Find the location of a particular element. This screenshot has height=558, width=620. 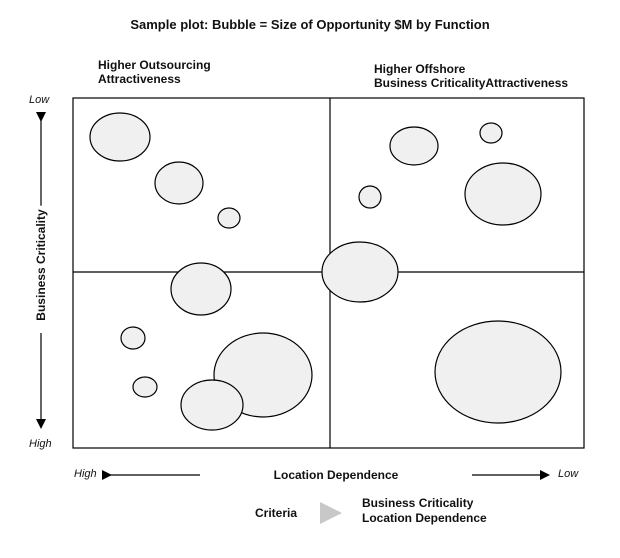

criteria-list: Business Criticality Location Dependence is located at coordinates (424, 511).